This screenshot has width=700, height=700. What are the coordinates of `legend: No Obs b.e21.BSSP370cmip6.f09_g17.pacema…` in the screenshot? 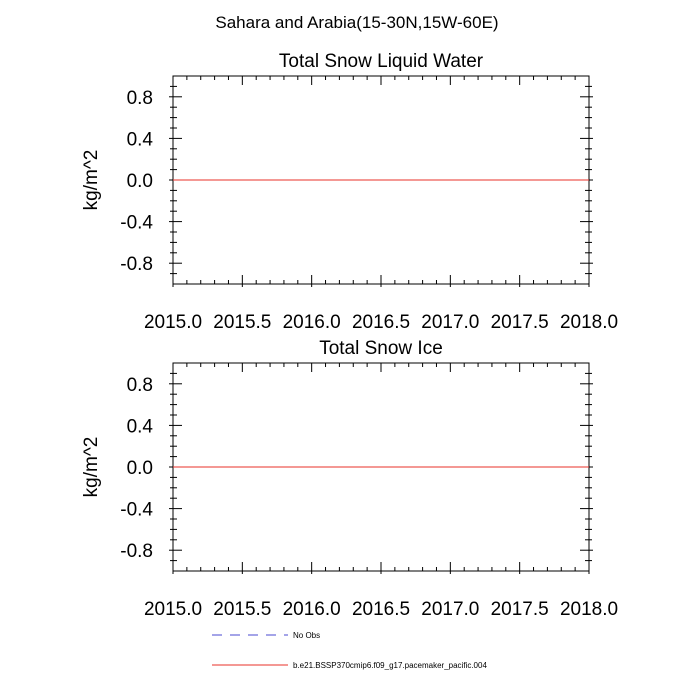 It's located at (349, 650).